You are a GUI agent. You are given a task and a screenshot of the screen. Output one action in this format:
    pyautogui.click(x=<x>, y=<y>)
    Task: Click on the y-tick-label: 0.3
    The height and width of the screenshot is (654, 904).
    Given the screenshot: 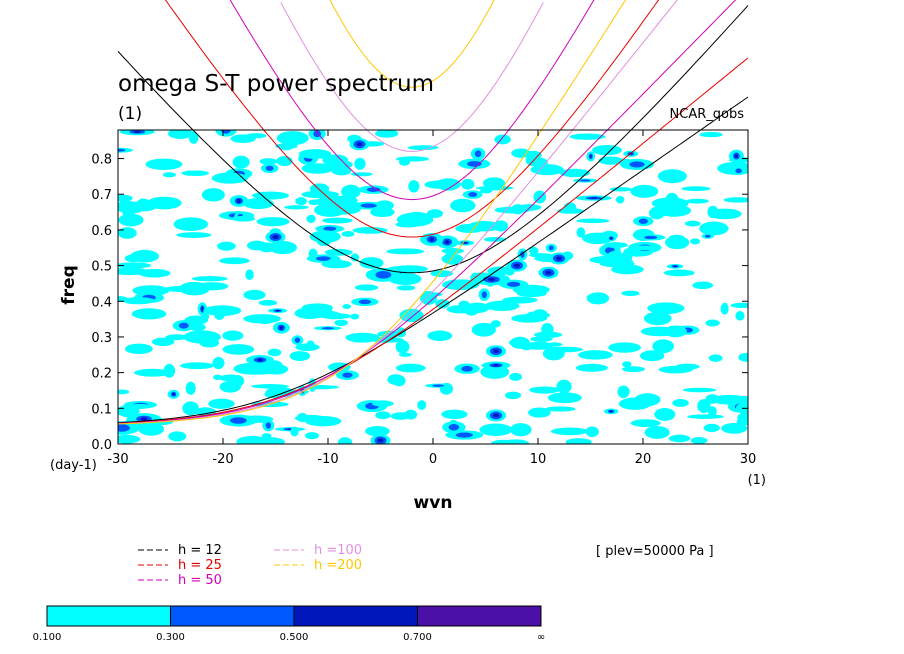 What is the action you would take?
    pyautogui.click(x=101, y=338)
    